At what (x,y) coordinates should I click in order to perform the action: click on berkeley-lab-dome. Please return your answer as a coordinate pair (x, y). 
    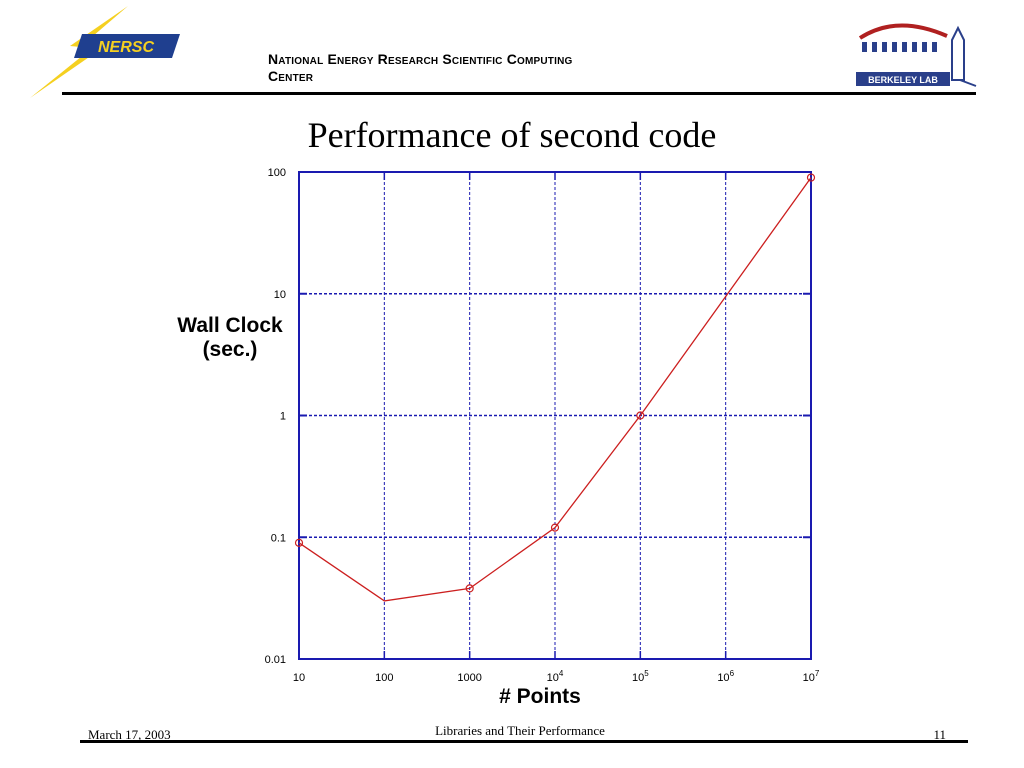
    Looking at the image, I should click on (903, 31).